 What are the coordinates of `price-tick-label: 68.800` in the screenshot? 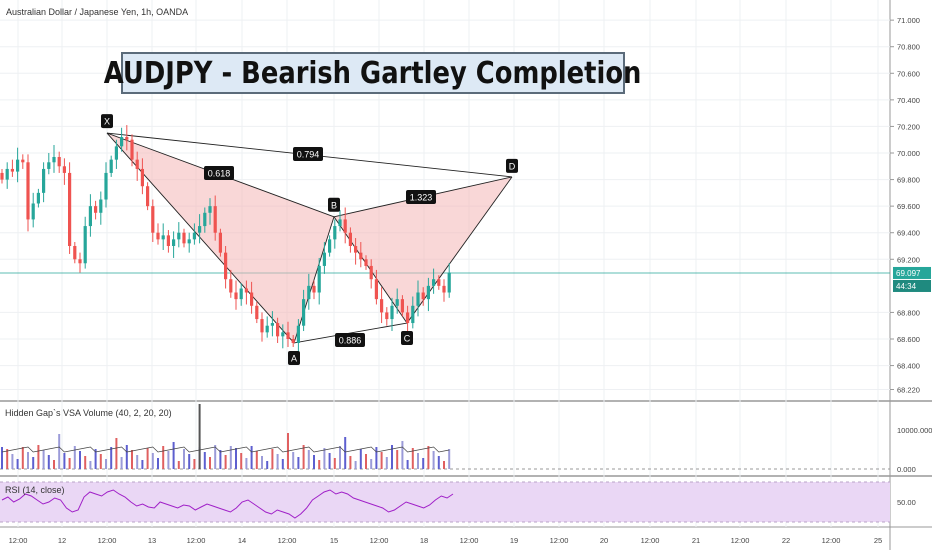 It's located at (908, 312).